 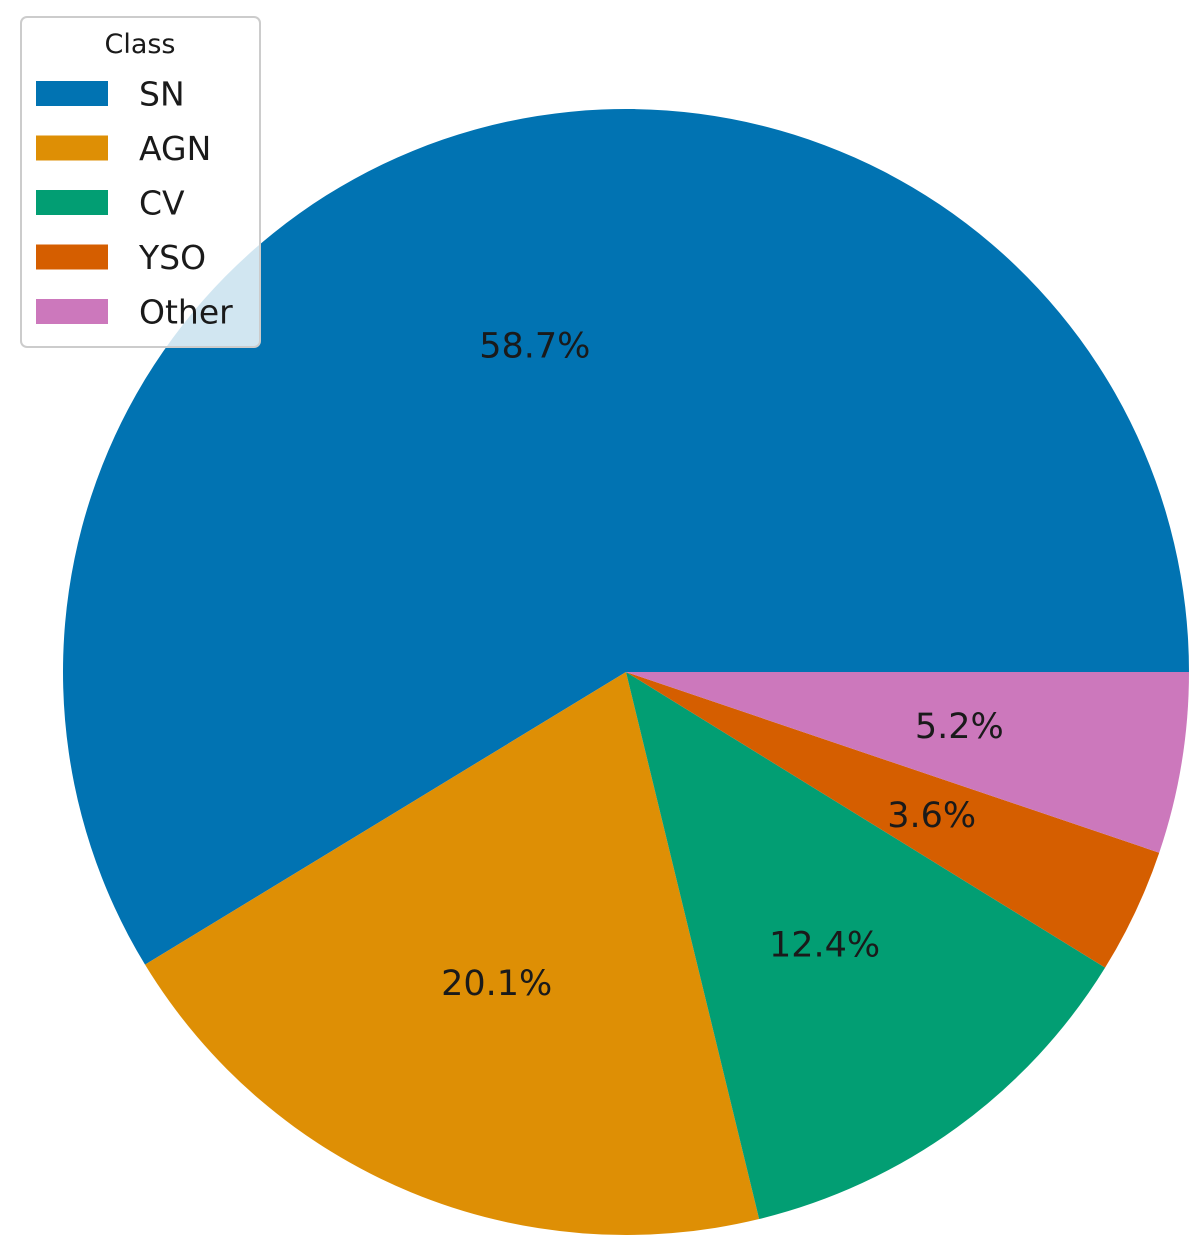 What do you see at coordinates (959, 727) in the screenshot?
I see `pie-label-other: 5.2%` at bounding box center [959, 727].